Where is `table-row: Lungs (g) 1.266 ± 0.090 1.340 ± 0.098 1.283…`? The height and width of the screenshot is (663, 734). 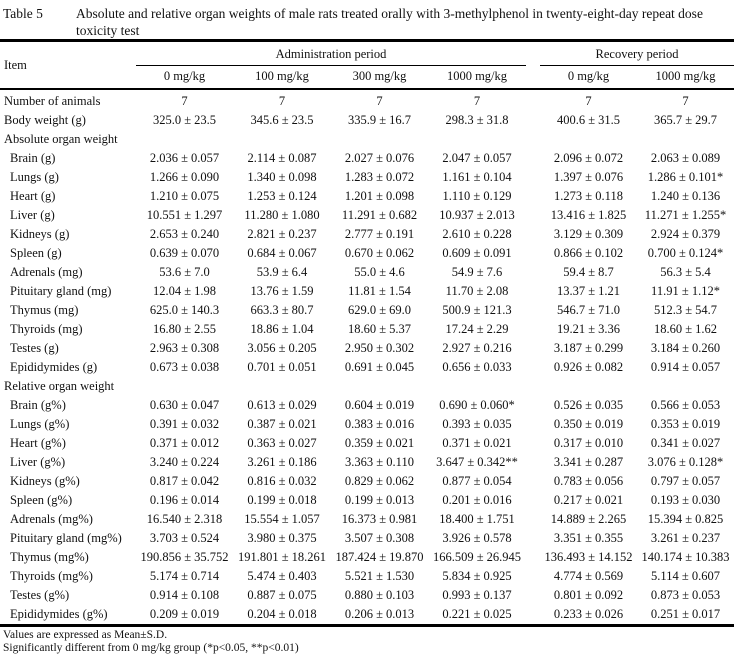 table-row: Lungs (g) 1.266 ± 0.090 1.340 ± 0.098 1.283… is located at coordinates (367, 177).